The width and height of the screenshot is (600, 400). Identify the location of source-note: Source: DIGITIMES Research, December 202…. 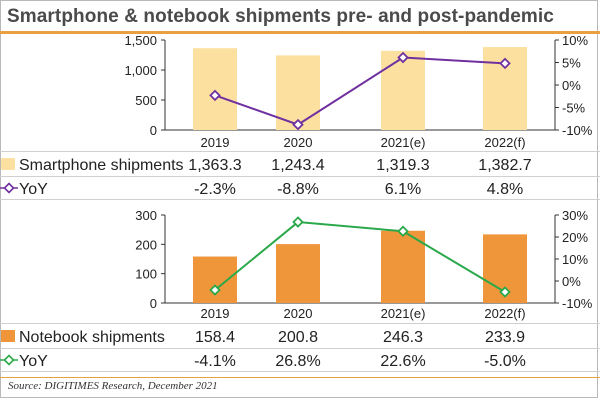
(113, 386).